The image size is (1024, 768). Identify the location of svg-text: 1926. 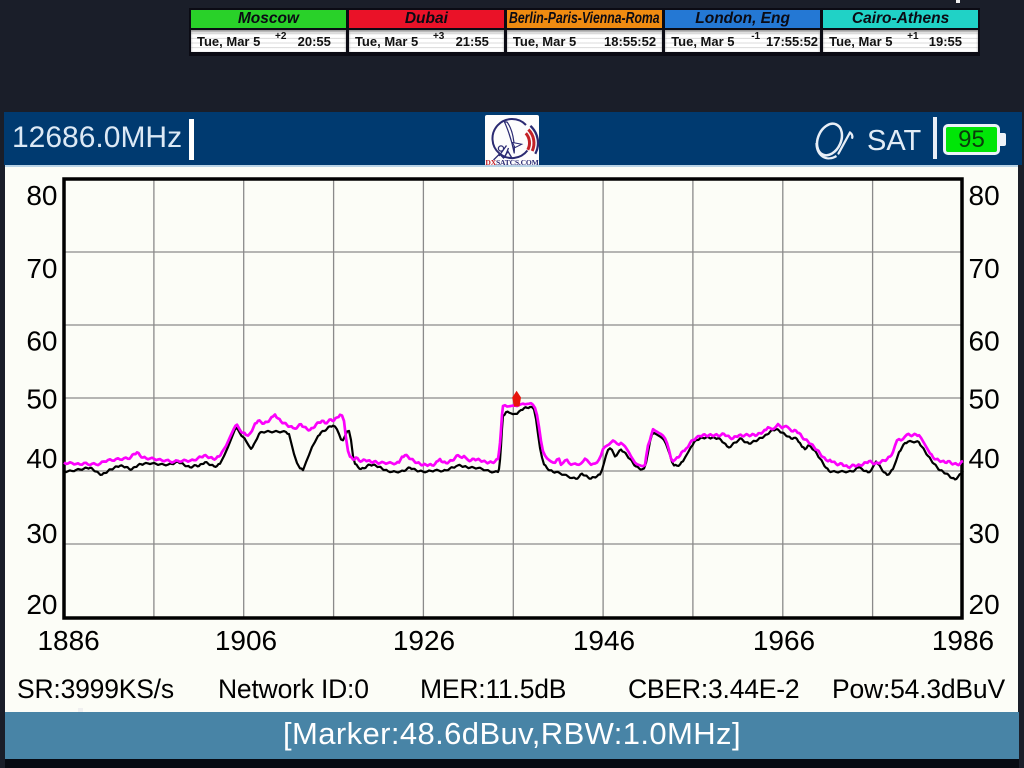
(424, 640).